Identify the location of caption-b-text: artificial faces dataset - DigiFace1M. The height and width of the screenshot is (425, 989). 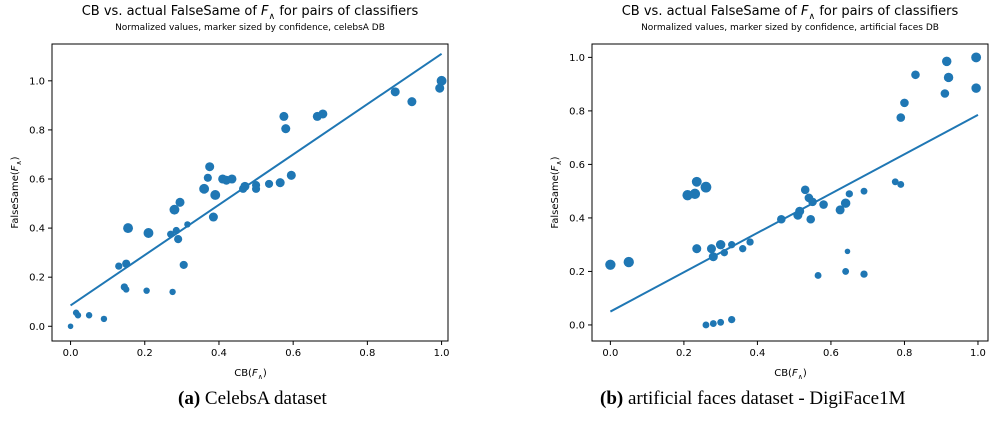
(766, 398).